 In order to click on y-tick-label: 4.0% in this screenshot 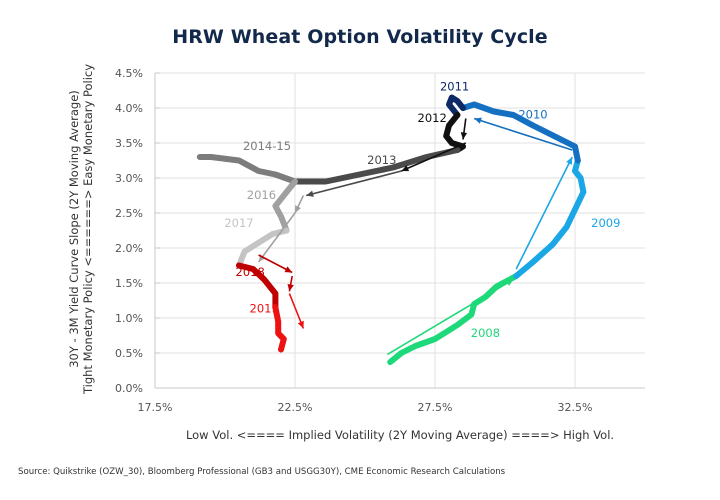, I will do `click(129, 108)`.